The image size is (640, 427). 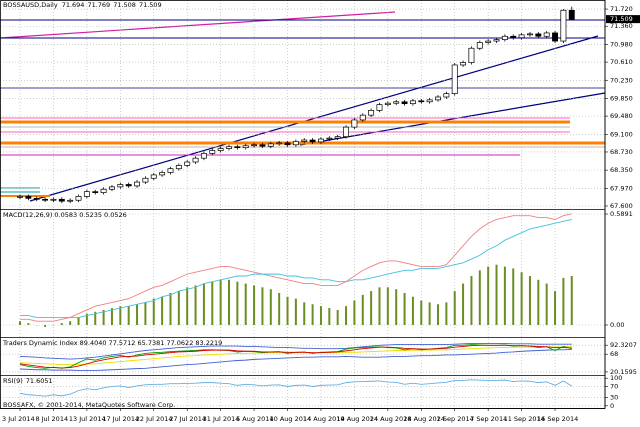 What do you see at coordinates (621, 214) in the screenshot?
I see `y-tick-label: 0.5891` at bounding box center [621, 214].